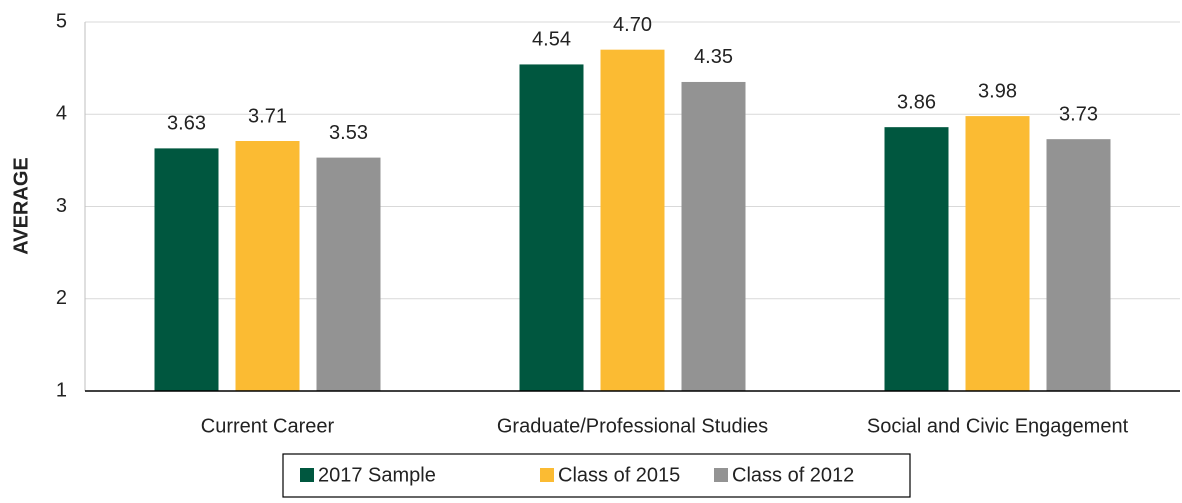 This screenshot has width=1182, height=503. What do you see at coordinates (61, 21) in the screenshot?
I see `y-tick-label: 5` at bounding box center [61, 21].